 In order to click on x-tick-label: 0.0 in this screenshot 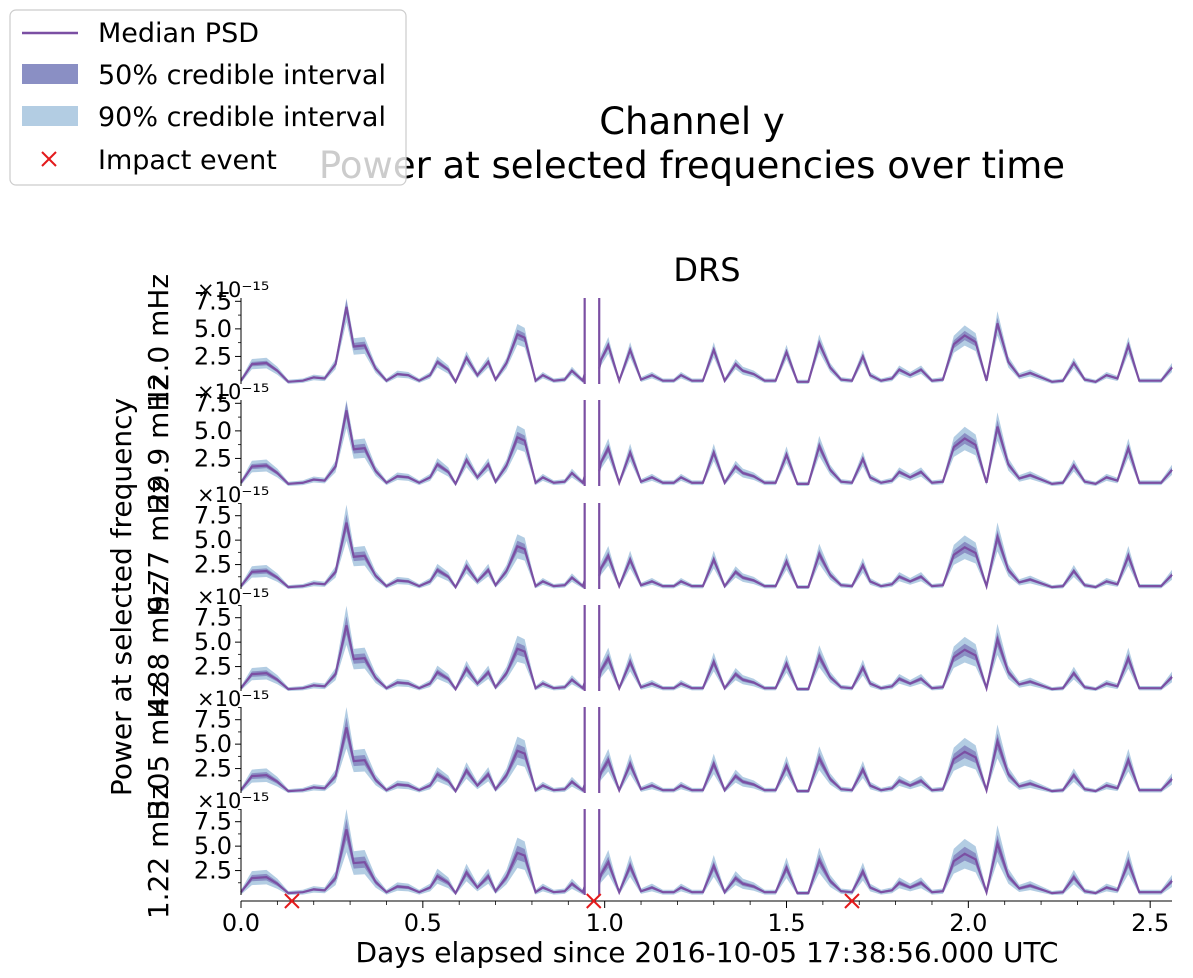, I will do `click(241, 923)`.